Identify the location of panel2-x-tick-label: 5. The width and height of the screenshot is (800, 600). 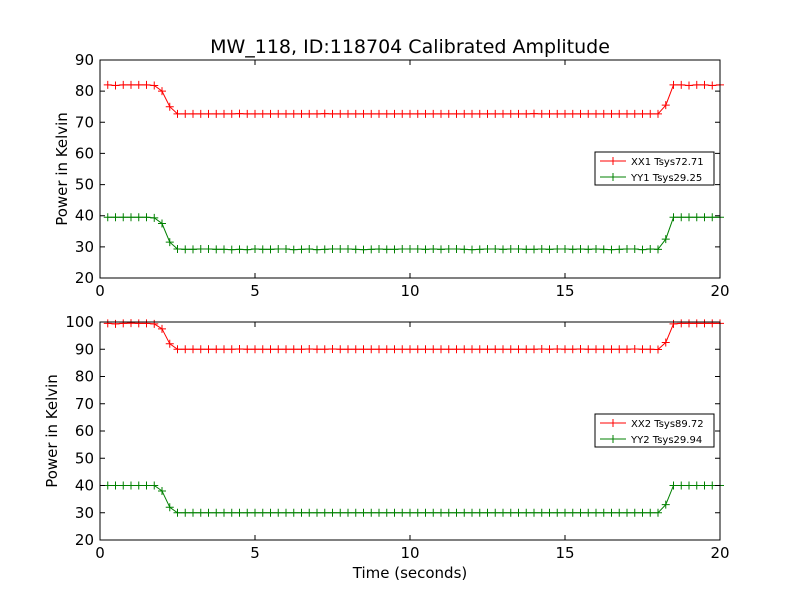
(255, 553).